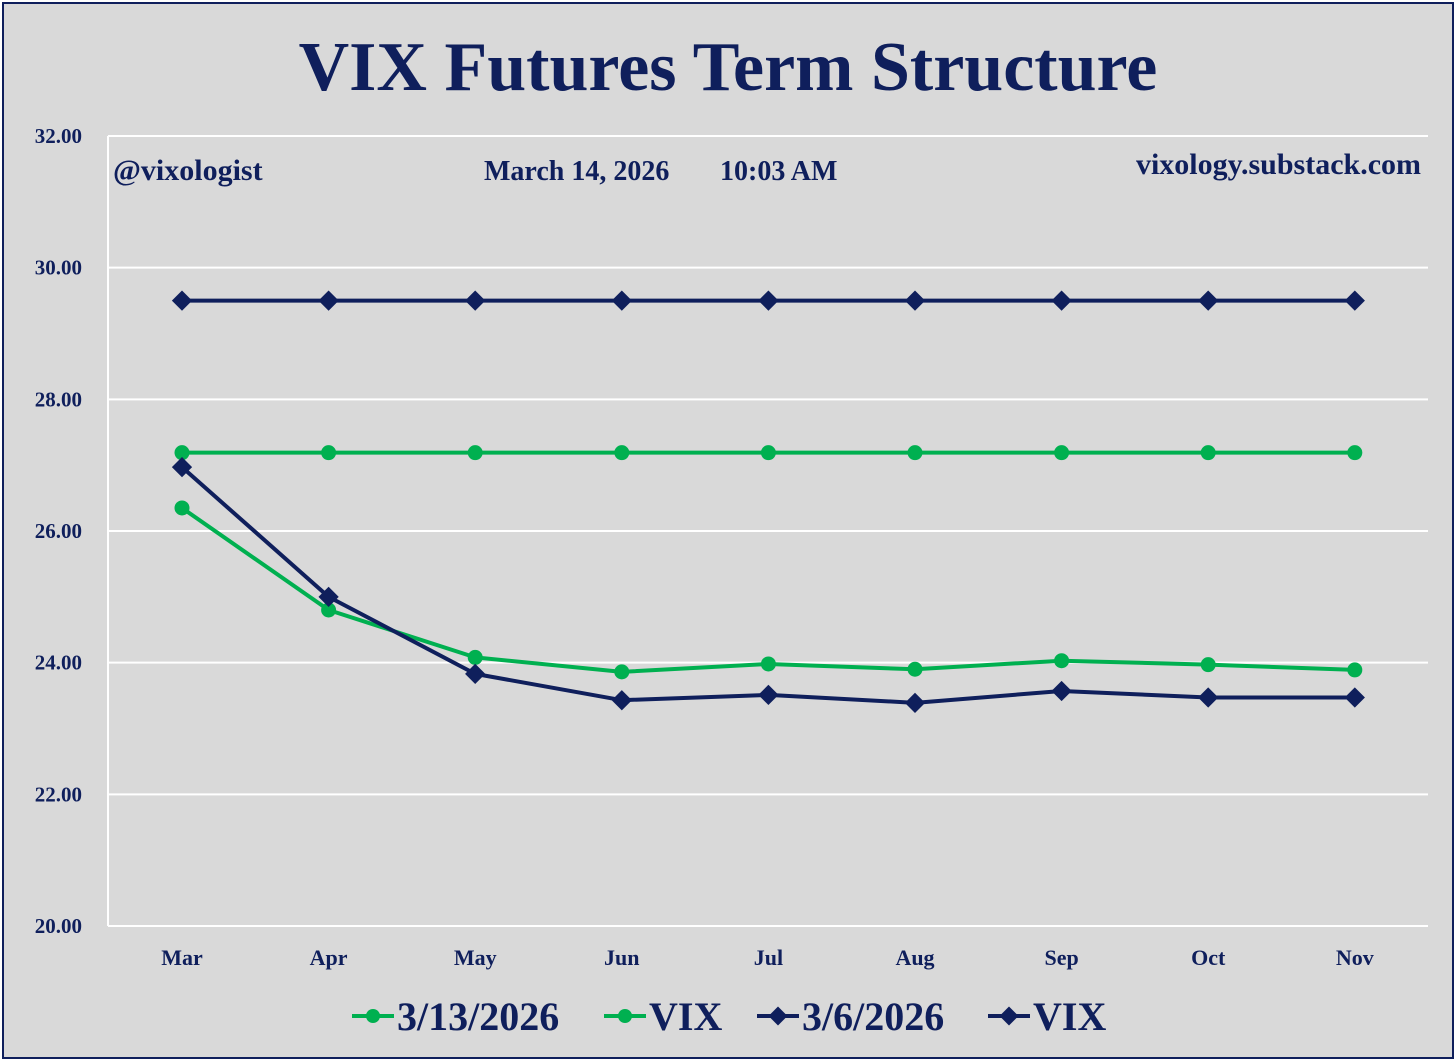 This screenshot has height=1061, width=1456. What do you see at coordinates (1208, 957) in the screenshot?
I see `x-tick-label: Oct` at bounding box center [1208, 957].